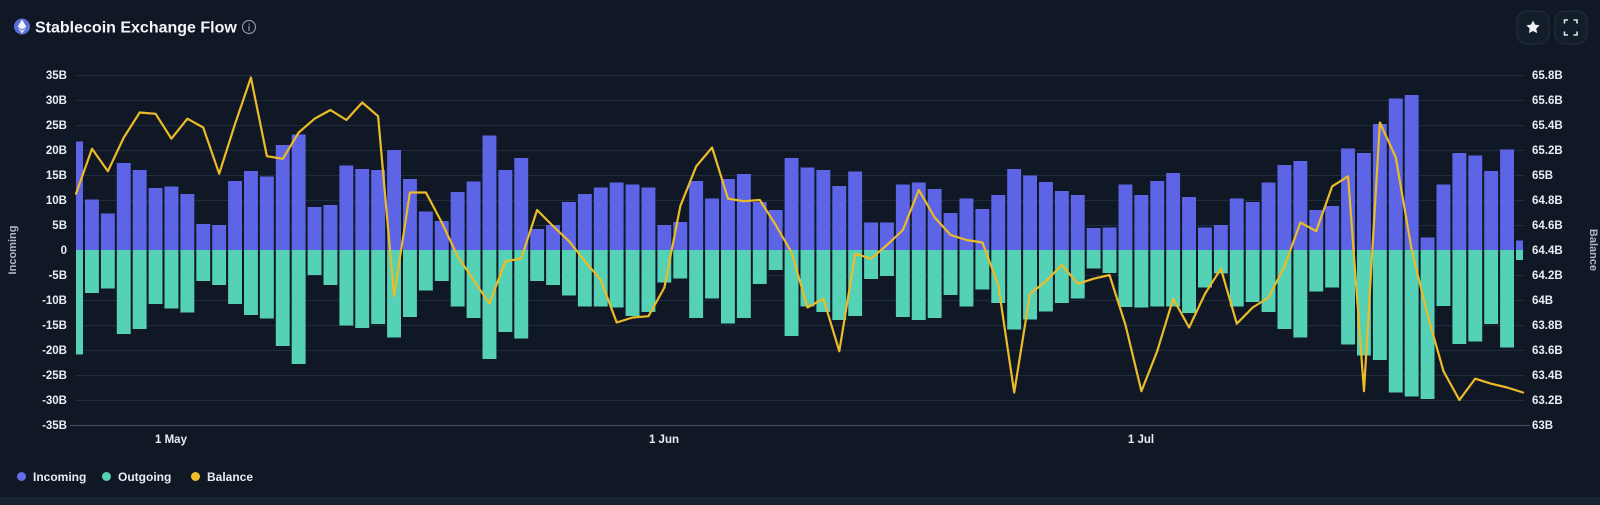  Describe the element at coordinates (1547, 101) in the screenshot. I see `svg-text: 65.6B` at that location.